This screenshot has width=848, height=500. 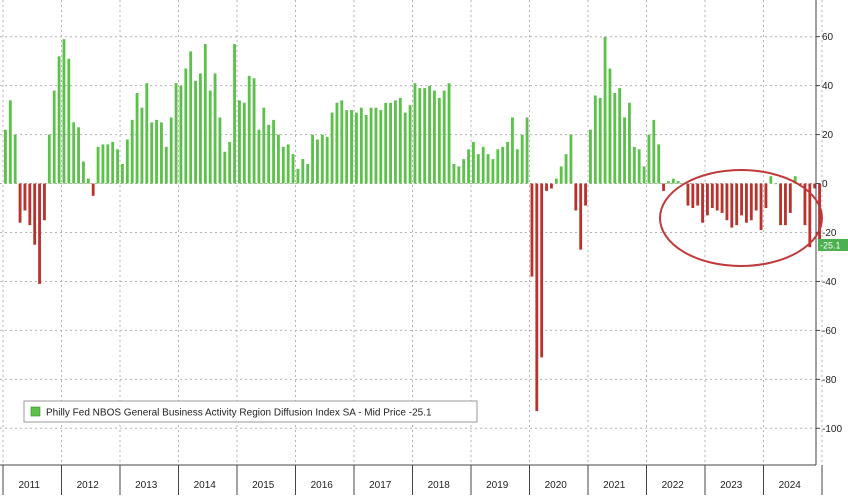 I want to click on y-tick-label: -20, so click(x=829, y=233).